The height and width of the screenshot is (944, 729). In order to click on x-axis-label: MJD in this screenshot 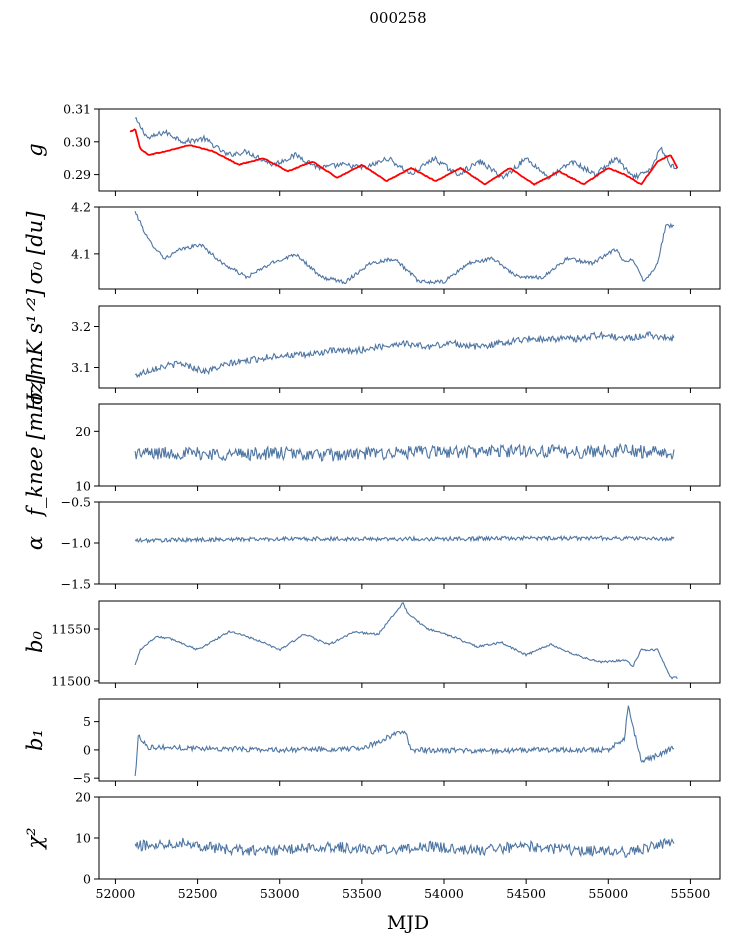, I will do `click(408, 923)`.